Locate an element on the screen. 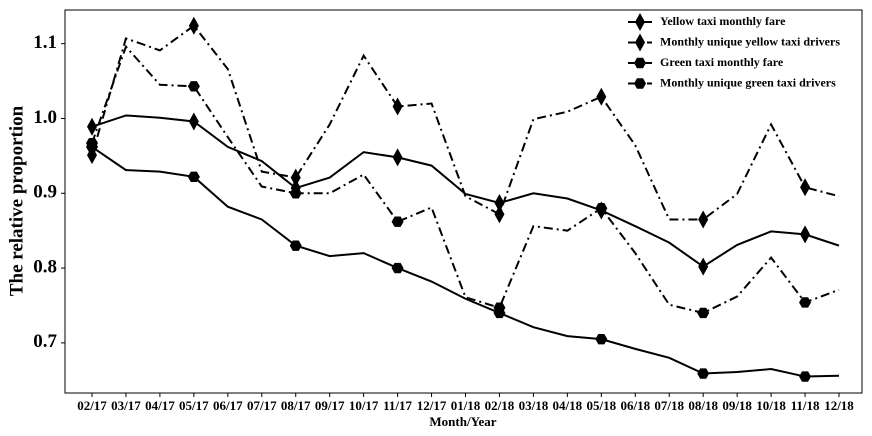  x-tick-label: 12/17 is located at coordinates (432, 405).